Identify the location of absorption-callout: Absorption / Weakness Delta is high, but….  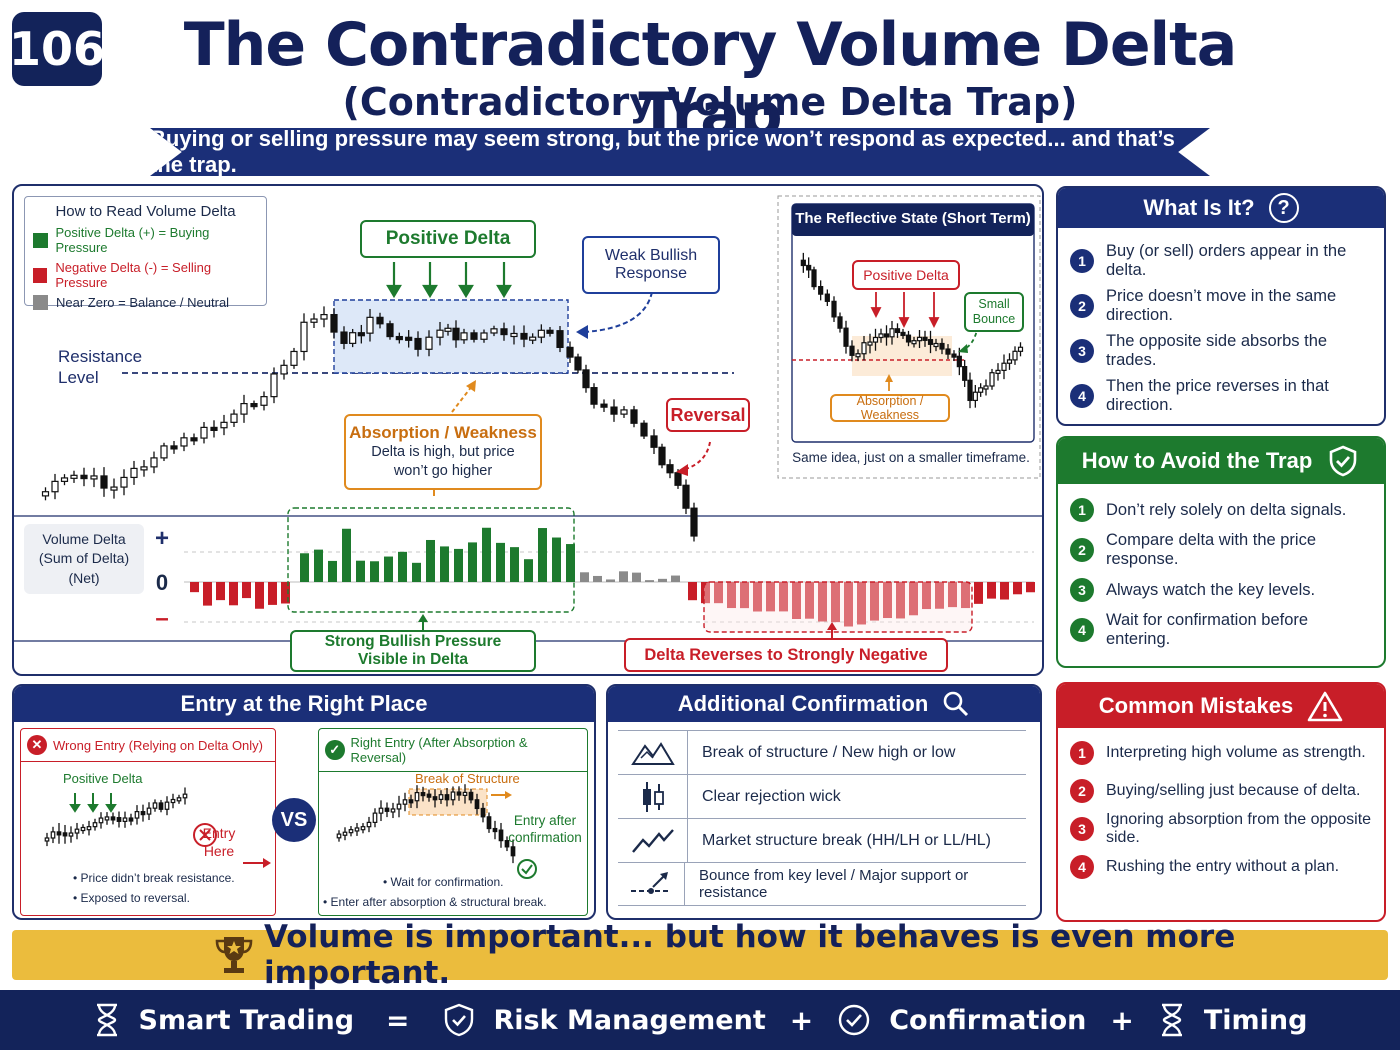
(443, 452).